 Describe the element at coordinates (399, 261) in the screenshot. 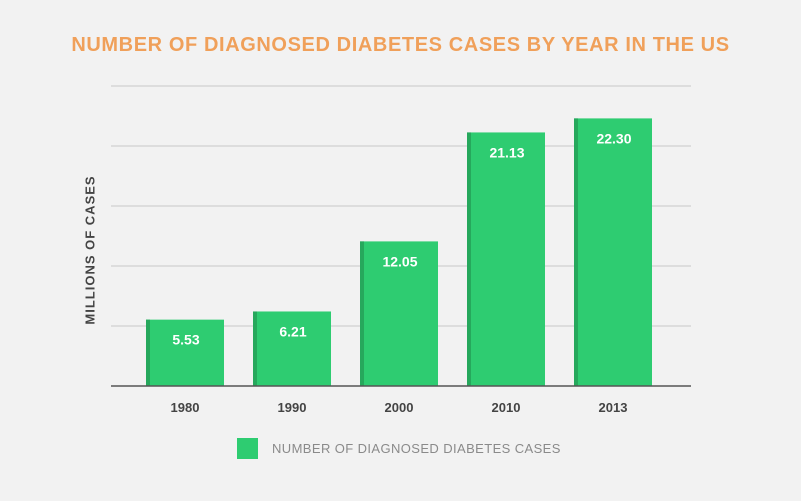

I see `data-label: 12.05` at that location.